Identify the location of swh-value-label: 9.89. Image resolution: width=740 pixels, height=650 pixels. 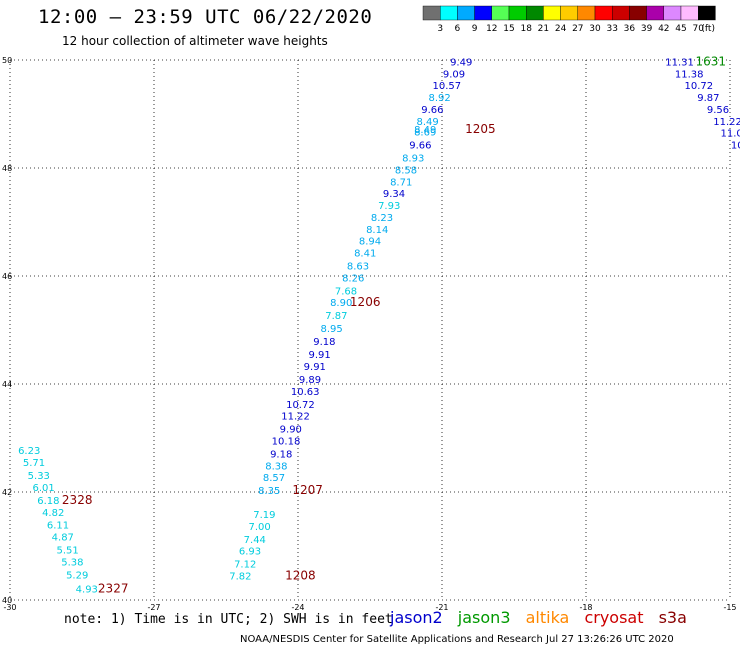
(310, 380).